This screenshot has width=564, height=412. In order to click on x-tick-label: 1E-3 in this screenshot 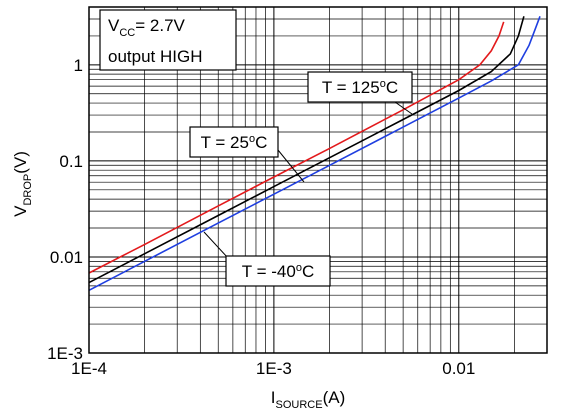, I will do `click(274, 368)`.